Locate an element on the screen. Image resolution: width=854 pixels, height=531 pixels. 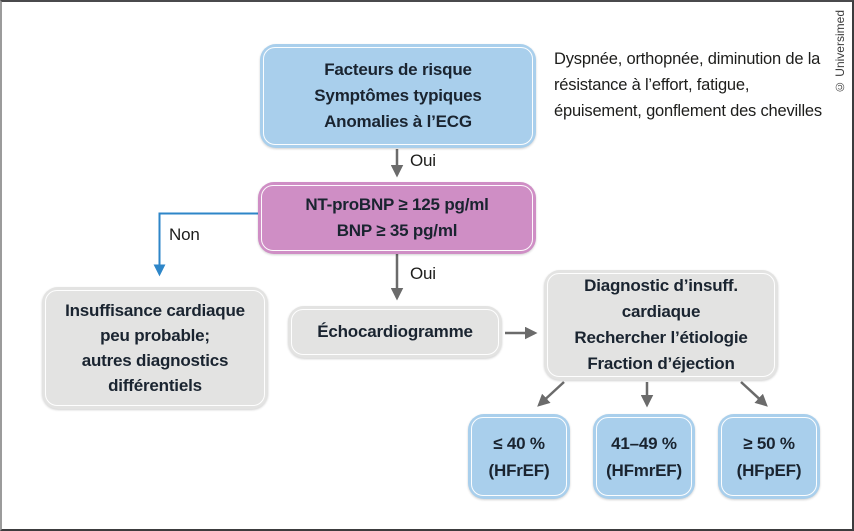
copyright-credit: © Universimed is located at coordinates (840, 52).